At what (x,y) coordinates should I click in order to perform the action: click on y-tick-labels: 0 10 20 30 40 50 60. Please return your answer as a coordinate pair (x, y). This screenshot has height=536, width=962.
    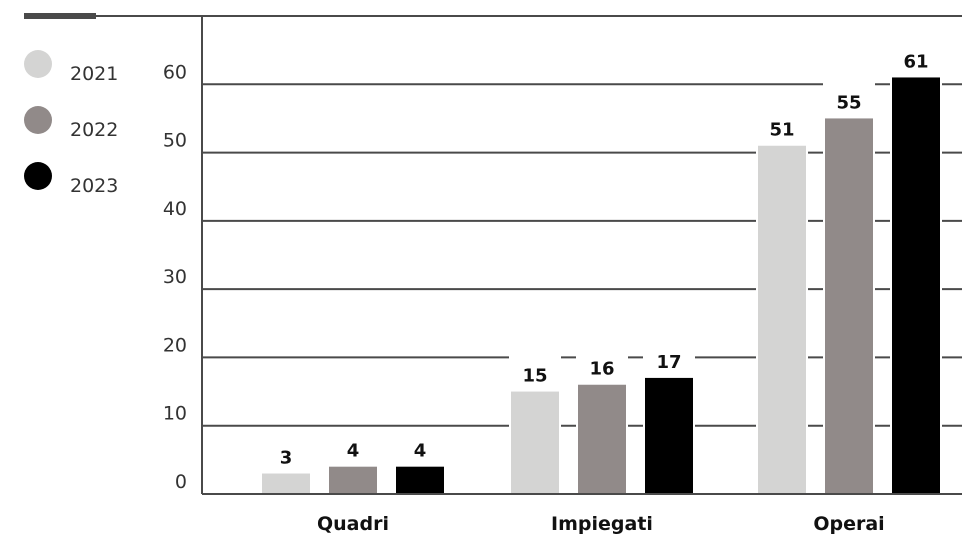
    Looking at the image, I should click on (175, 277).